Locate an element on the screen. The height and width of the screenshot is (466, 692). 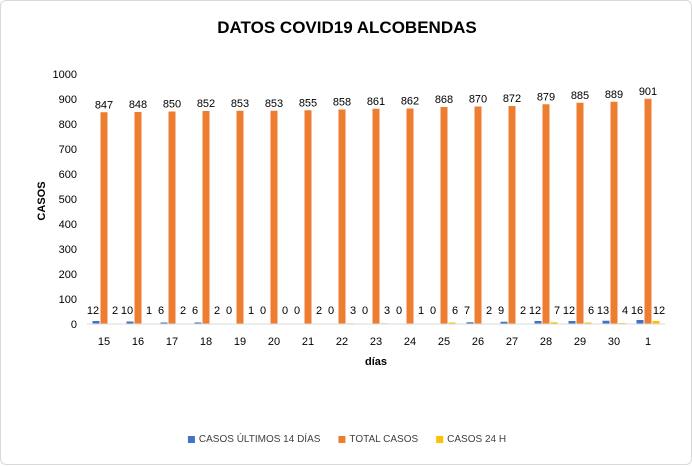
x-tick-label: 28 is located at coordinates (546, 342).